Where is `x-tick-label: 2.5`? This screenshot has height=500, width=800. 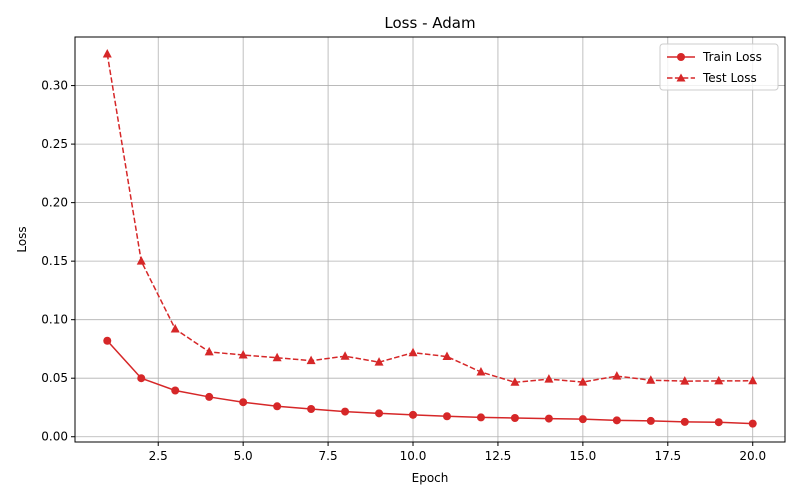 x-tick-label: 2.5 is located at coordinates (158, 456).